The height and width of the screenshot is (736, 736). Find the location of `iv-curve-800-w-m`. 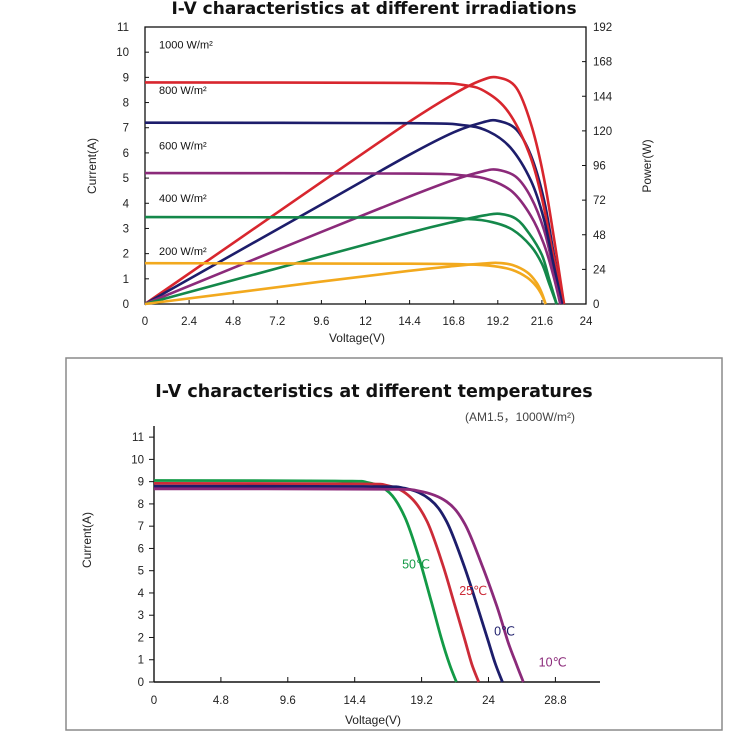

iv-curve-800-w-m is located at coordinates (354, 213).